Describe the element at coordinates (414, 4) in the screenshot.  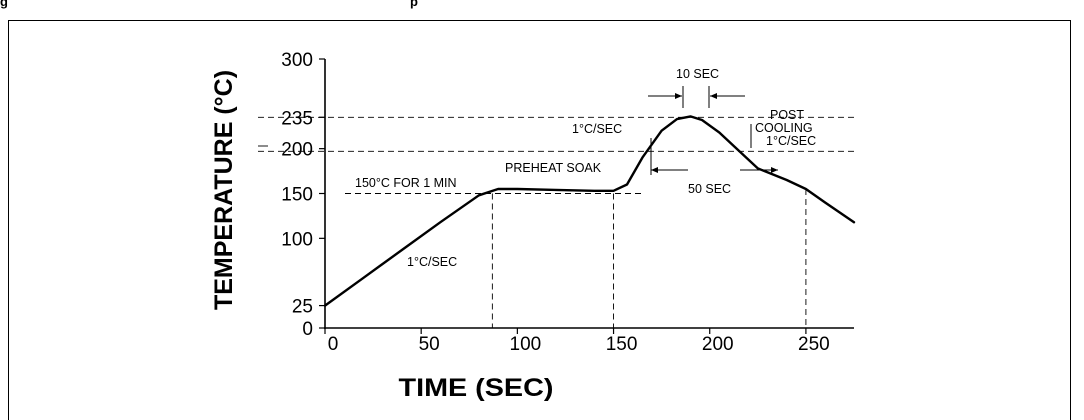
I see `caption-right: p` at that location.